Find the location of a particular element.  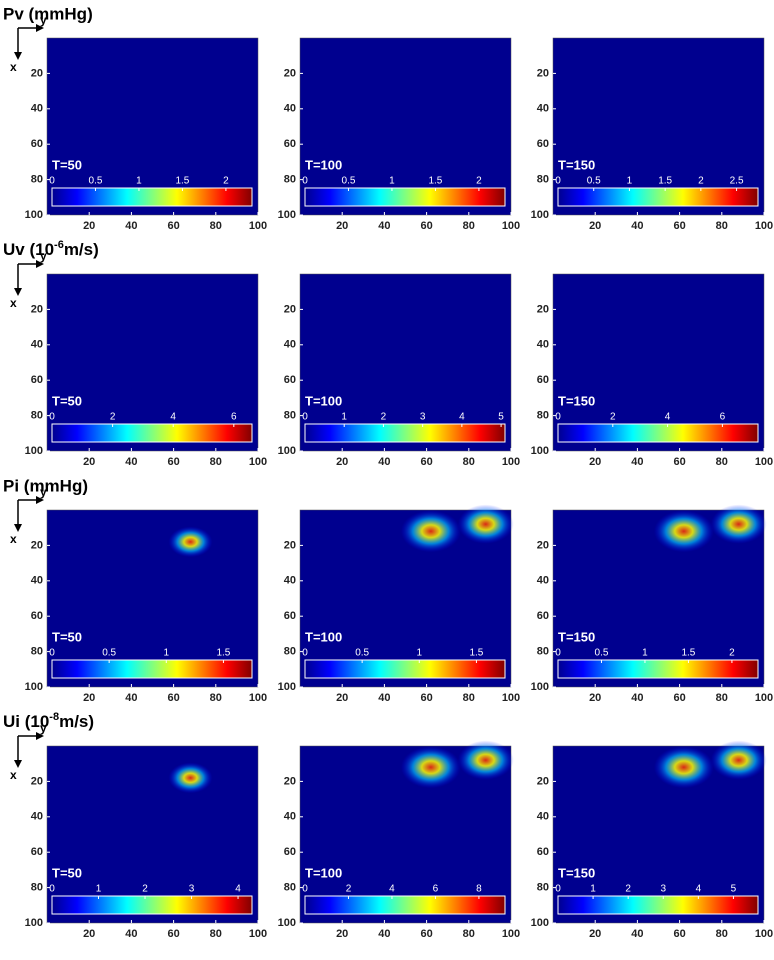

colorbar-tick-label: 0.5 is located at coordinates (349, 181).